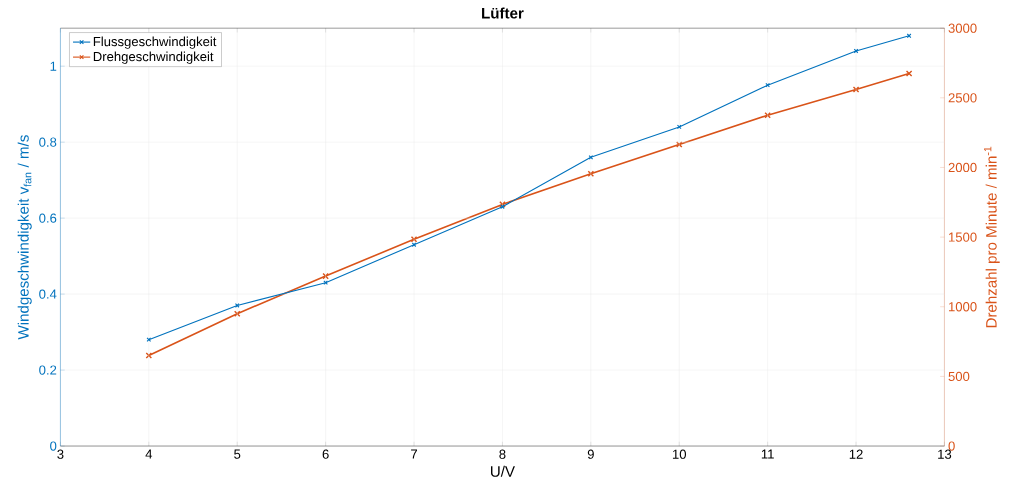 The width and height of the screenshot is (1025, 498). I want to click on y2-tick-label: 0, so click(951, 446).